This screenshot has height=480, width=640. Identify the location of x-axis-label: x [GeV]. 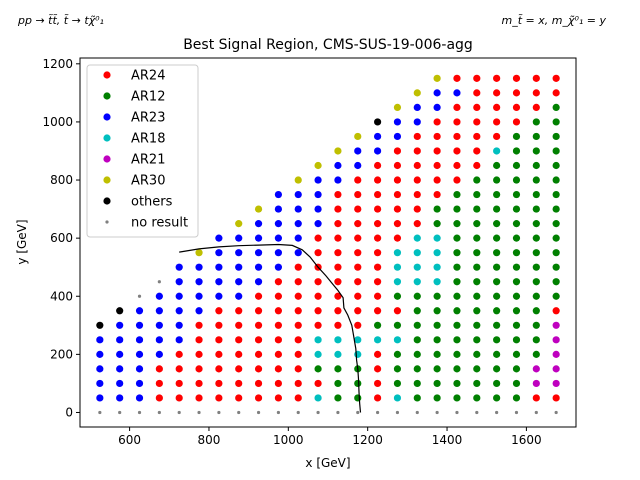
(327, 463).